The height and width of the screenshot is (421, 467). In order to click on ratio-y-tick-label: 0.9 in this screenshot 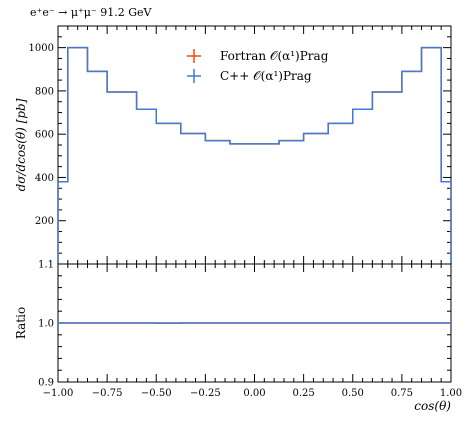, I will do `click(46, 383)`.